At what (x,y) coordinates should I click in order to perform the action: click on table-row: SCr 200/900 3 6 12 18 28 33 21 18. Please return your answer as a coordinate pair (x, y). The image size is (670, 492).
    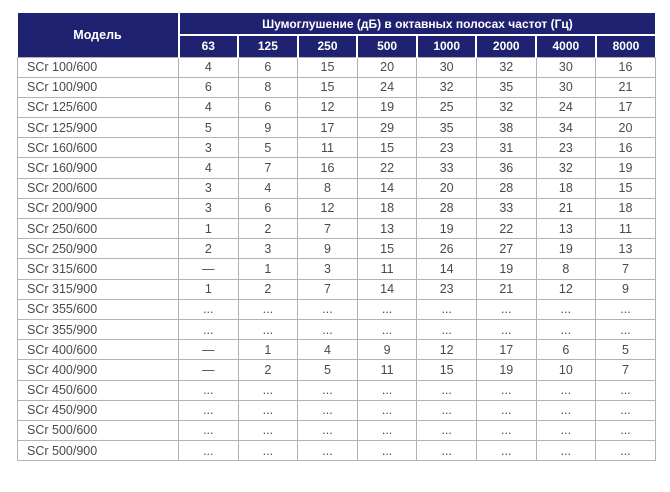
    Looking at the image, I should click on (336, 208).